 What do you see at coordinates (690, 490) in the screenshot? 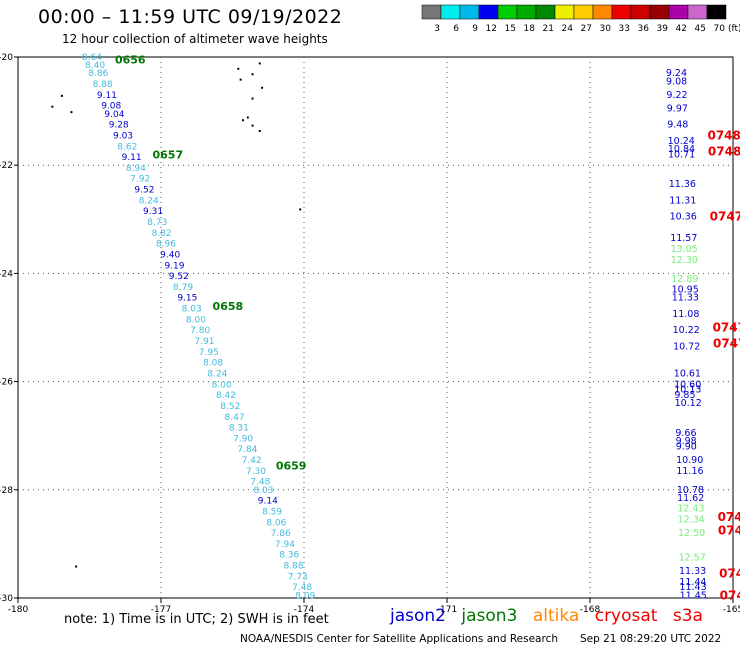
I see `swh-point: 10.78` at bounding box center [690, 490].